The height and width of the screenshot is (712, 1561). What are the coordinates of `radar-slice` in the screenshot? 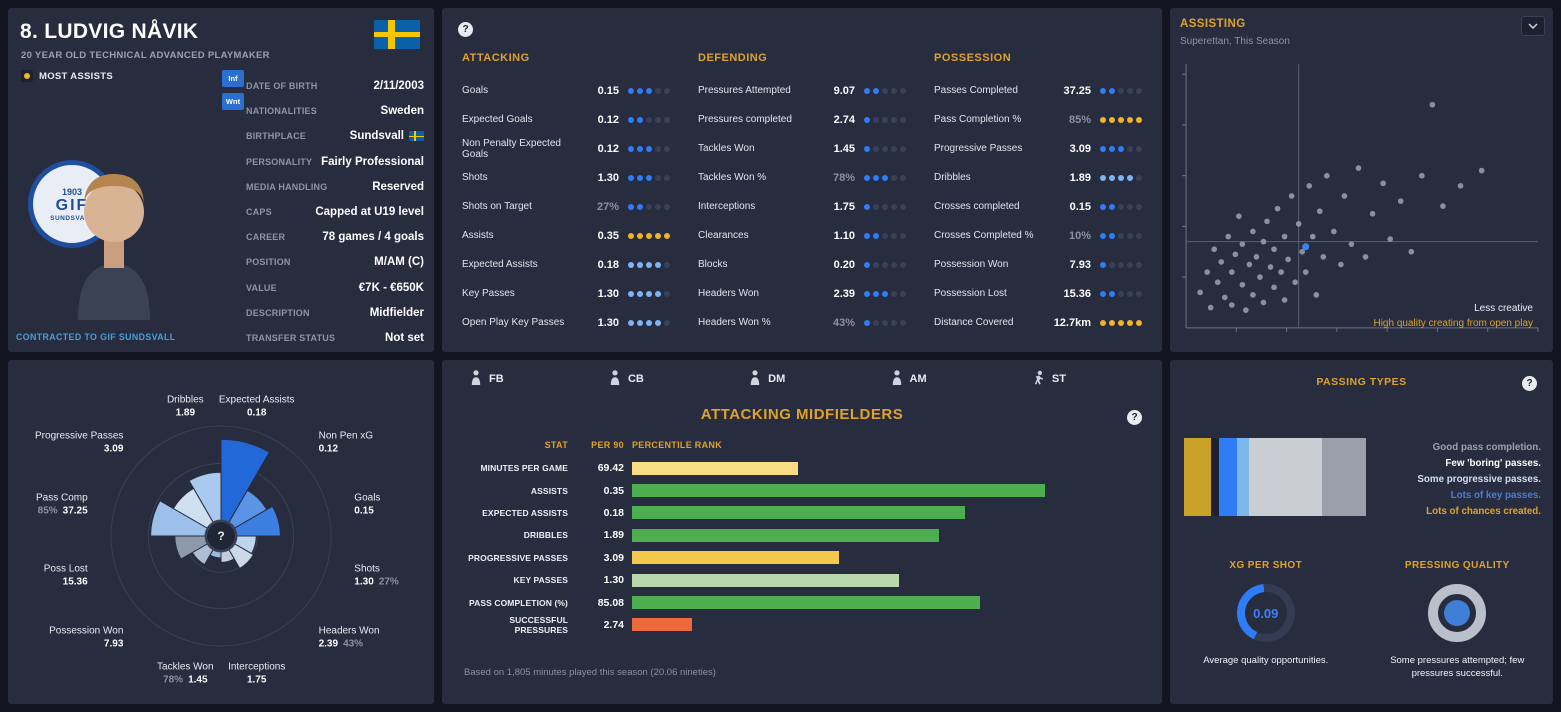 It's located at (250, 521).